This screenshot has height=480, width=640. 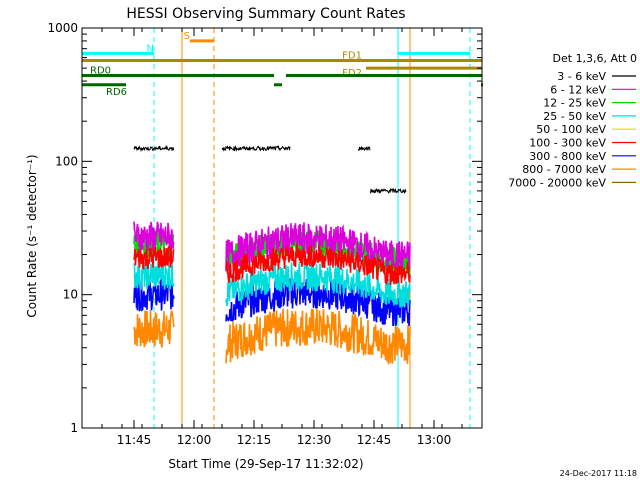 I want to click on legend-label-1: 6 - 12 keV, so click(x=578, y=89).